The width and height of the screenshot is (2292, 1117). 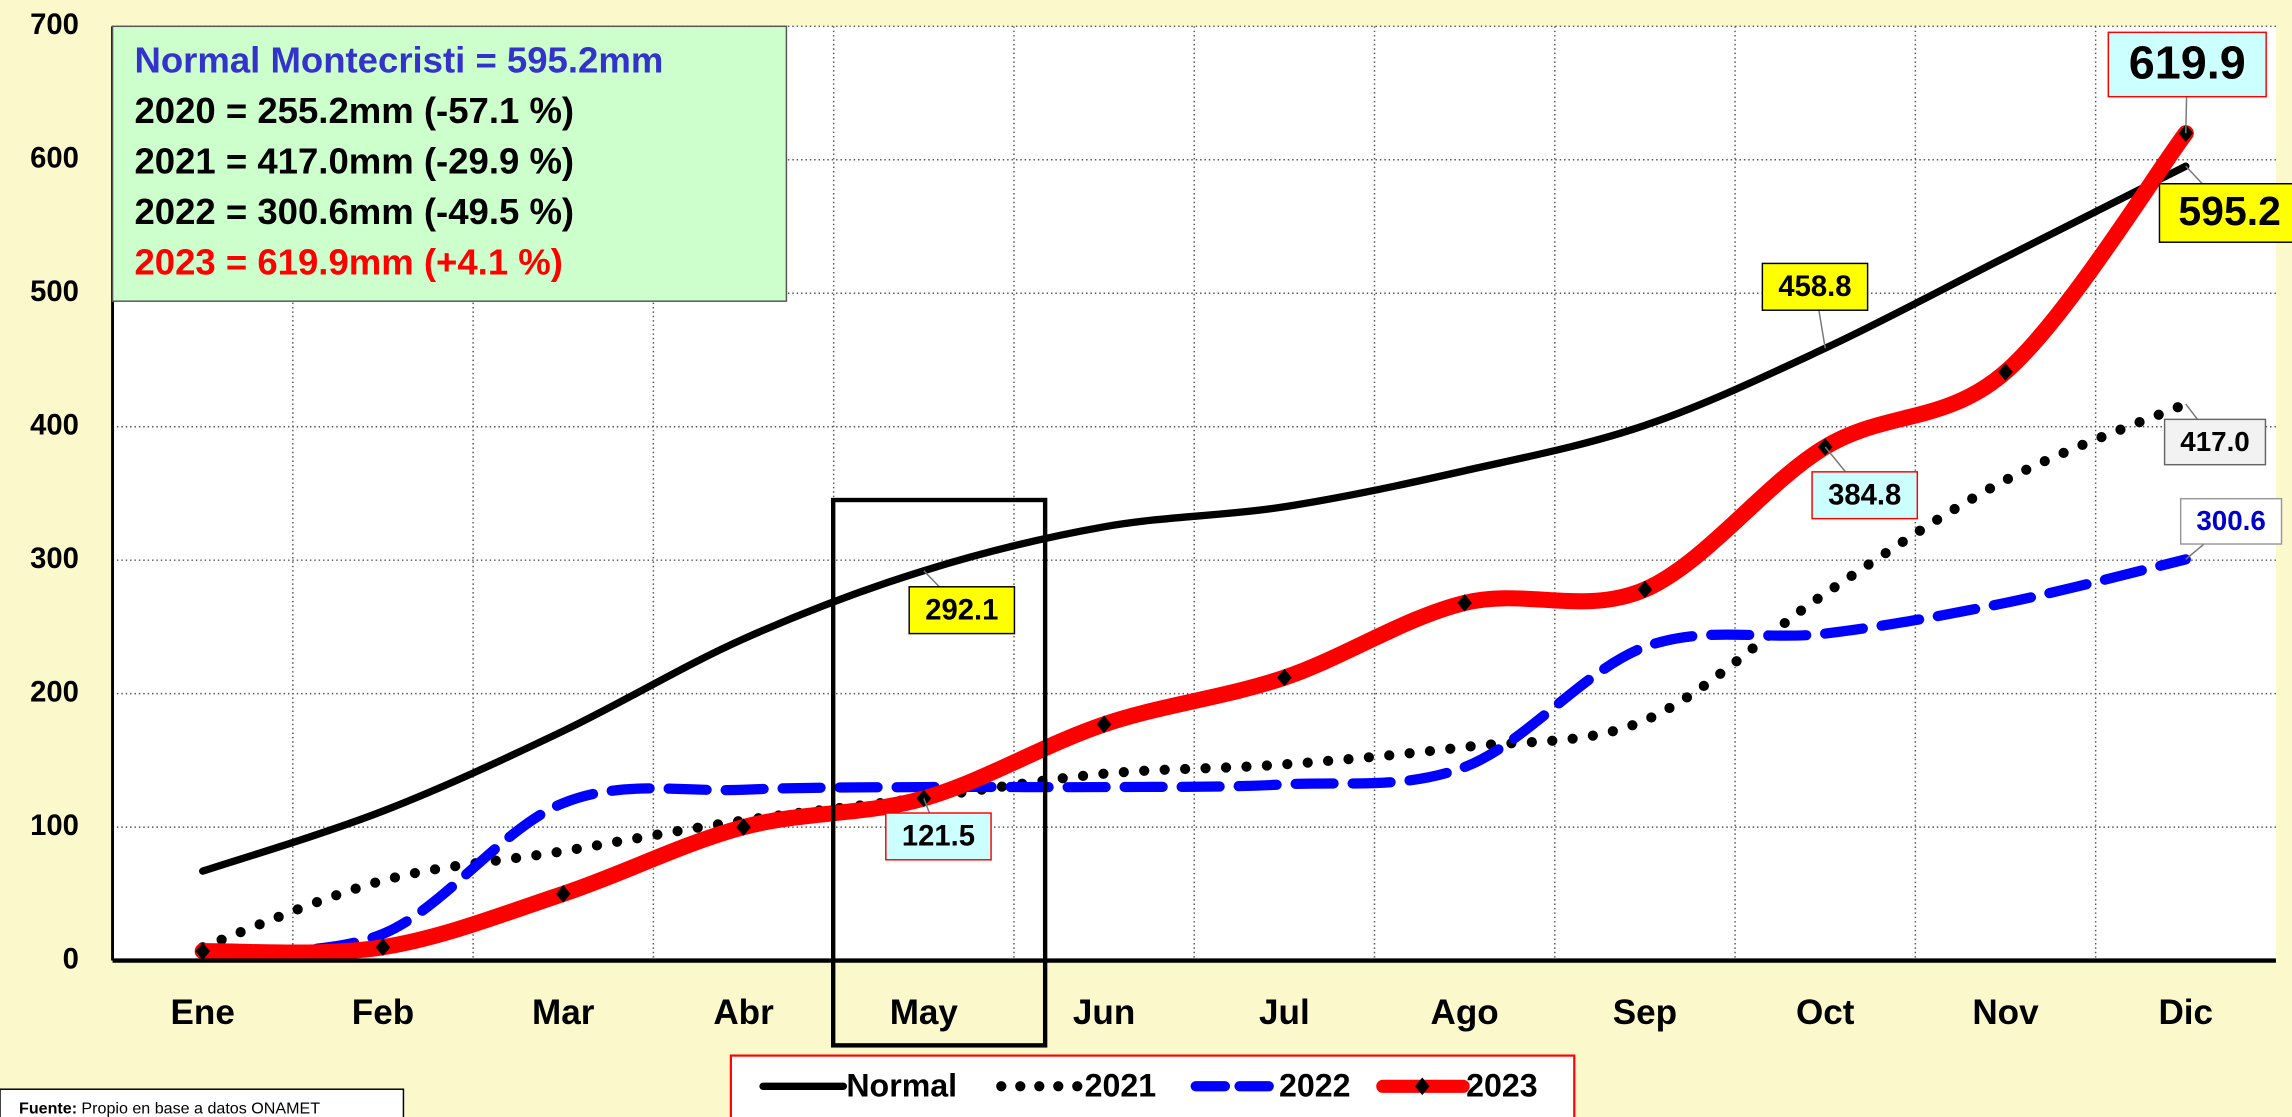 What do you see at coordinates (54, 692) in the screenshot?
I see `y-tick-label: 200` at bounding box center [54, 692].